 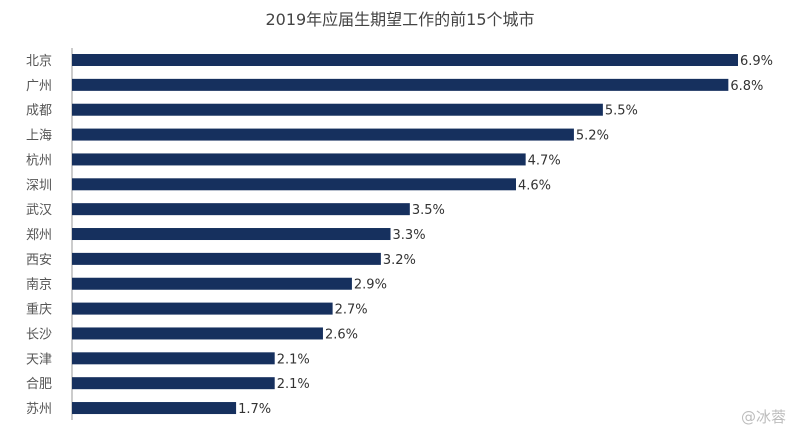 What do you see at coordinates (763, 417) in the screenshot?
I see `watermark: @冰蓉` at bounding box center [763, 417].